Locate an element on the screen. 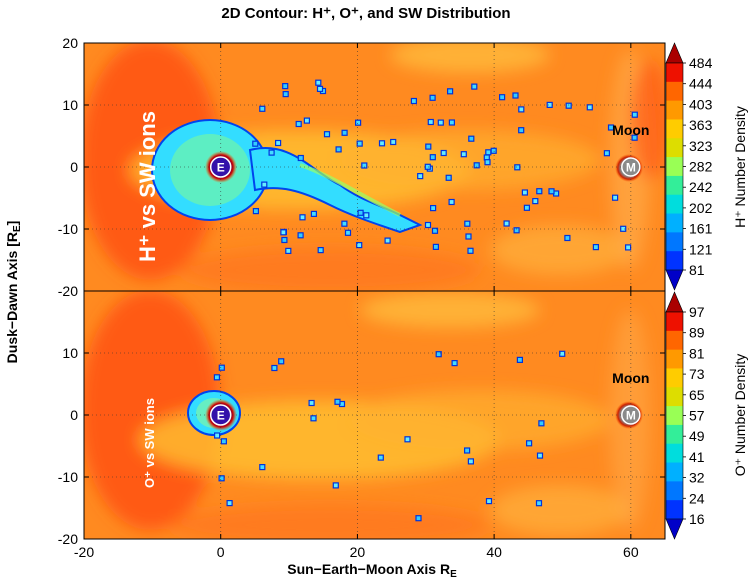 The height and width of the screenshot is (580, 748). colorbar-tick-label: 81 is located at coordinates (697, 270).